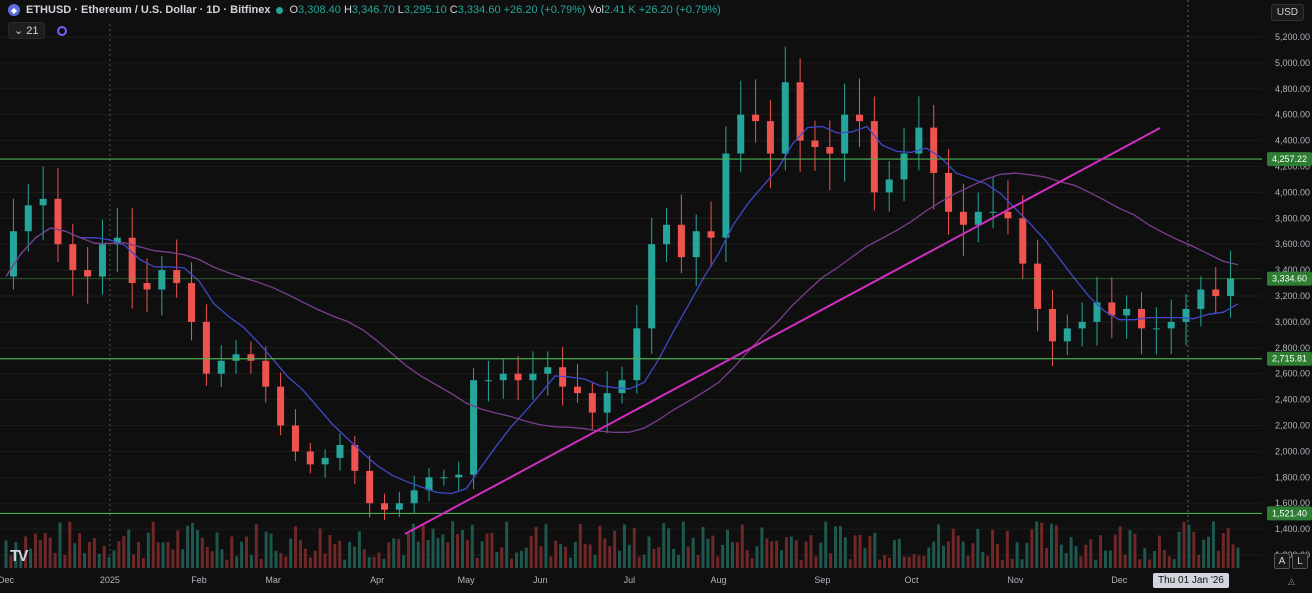  I want to click on auto-scale-button: A, so click(1282, 561).